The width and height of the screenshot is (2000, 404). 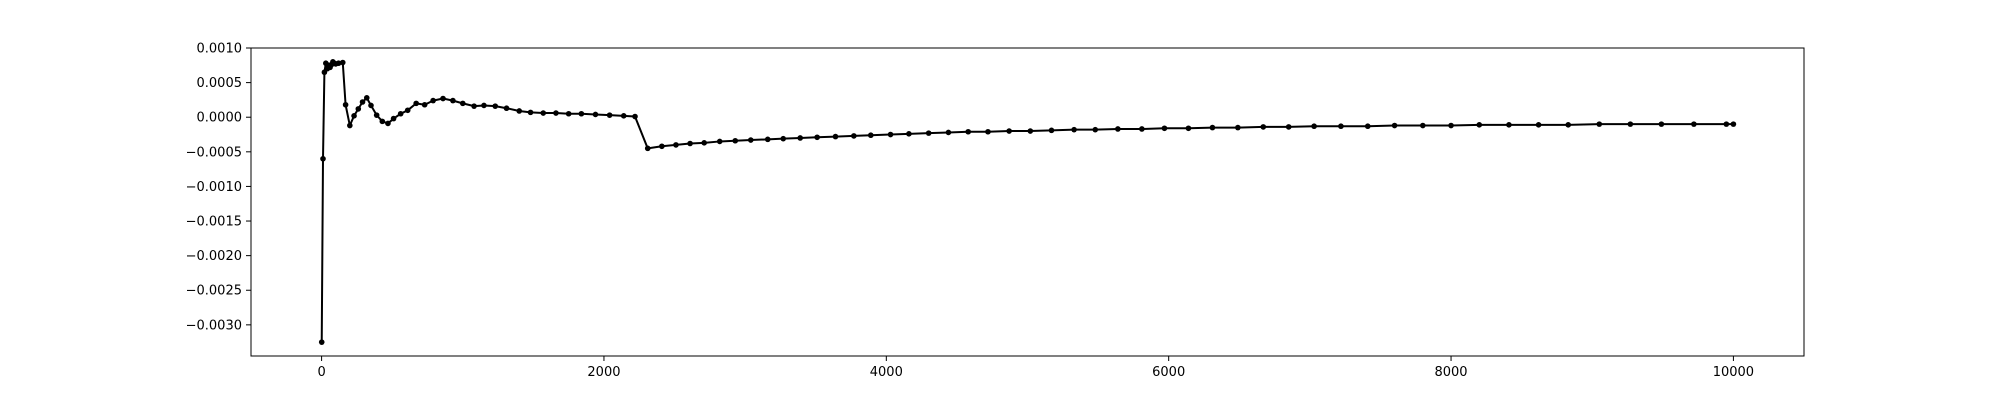 What do you see at coordinates (214, 256) in the screenshot?
I see `y-tick-label: −0.0020` at bounding box center [214, 256].